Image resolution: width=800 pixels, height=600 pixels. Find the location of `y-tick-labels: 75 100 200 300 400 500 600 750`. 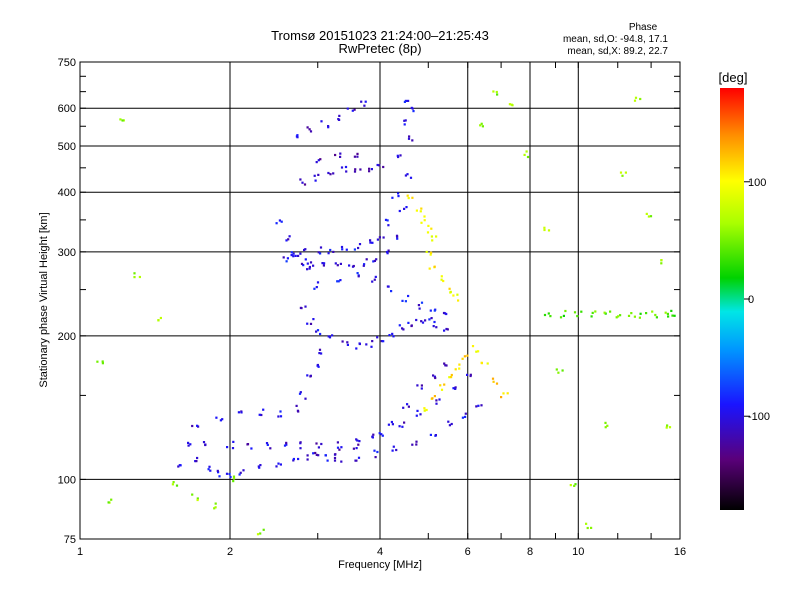

y-tick-labels: 75 100 200 300 400 500 600 750 is located at coordinates (67, 301).